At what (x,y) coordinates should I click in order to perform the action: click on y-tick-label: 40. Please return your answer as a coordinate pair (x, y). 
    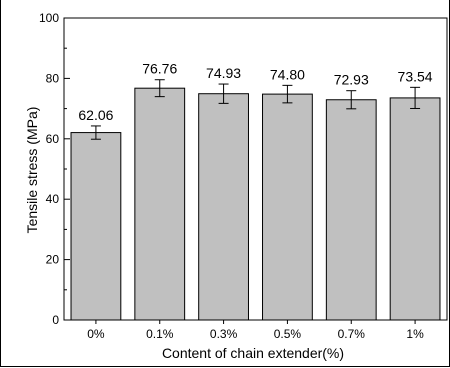
    Looking at the image, I should click on (53, 199).